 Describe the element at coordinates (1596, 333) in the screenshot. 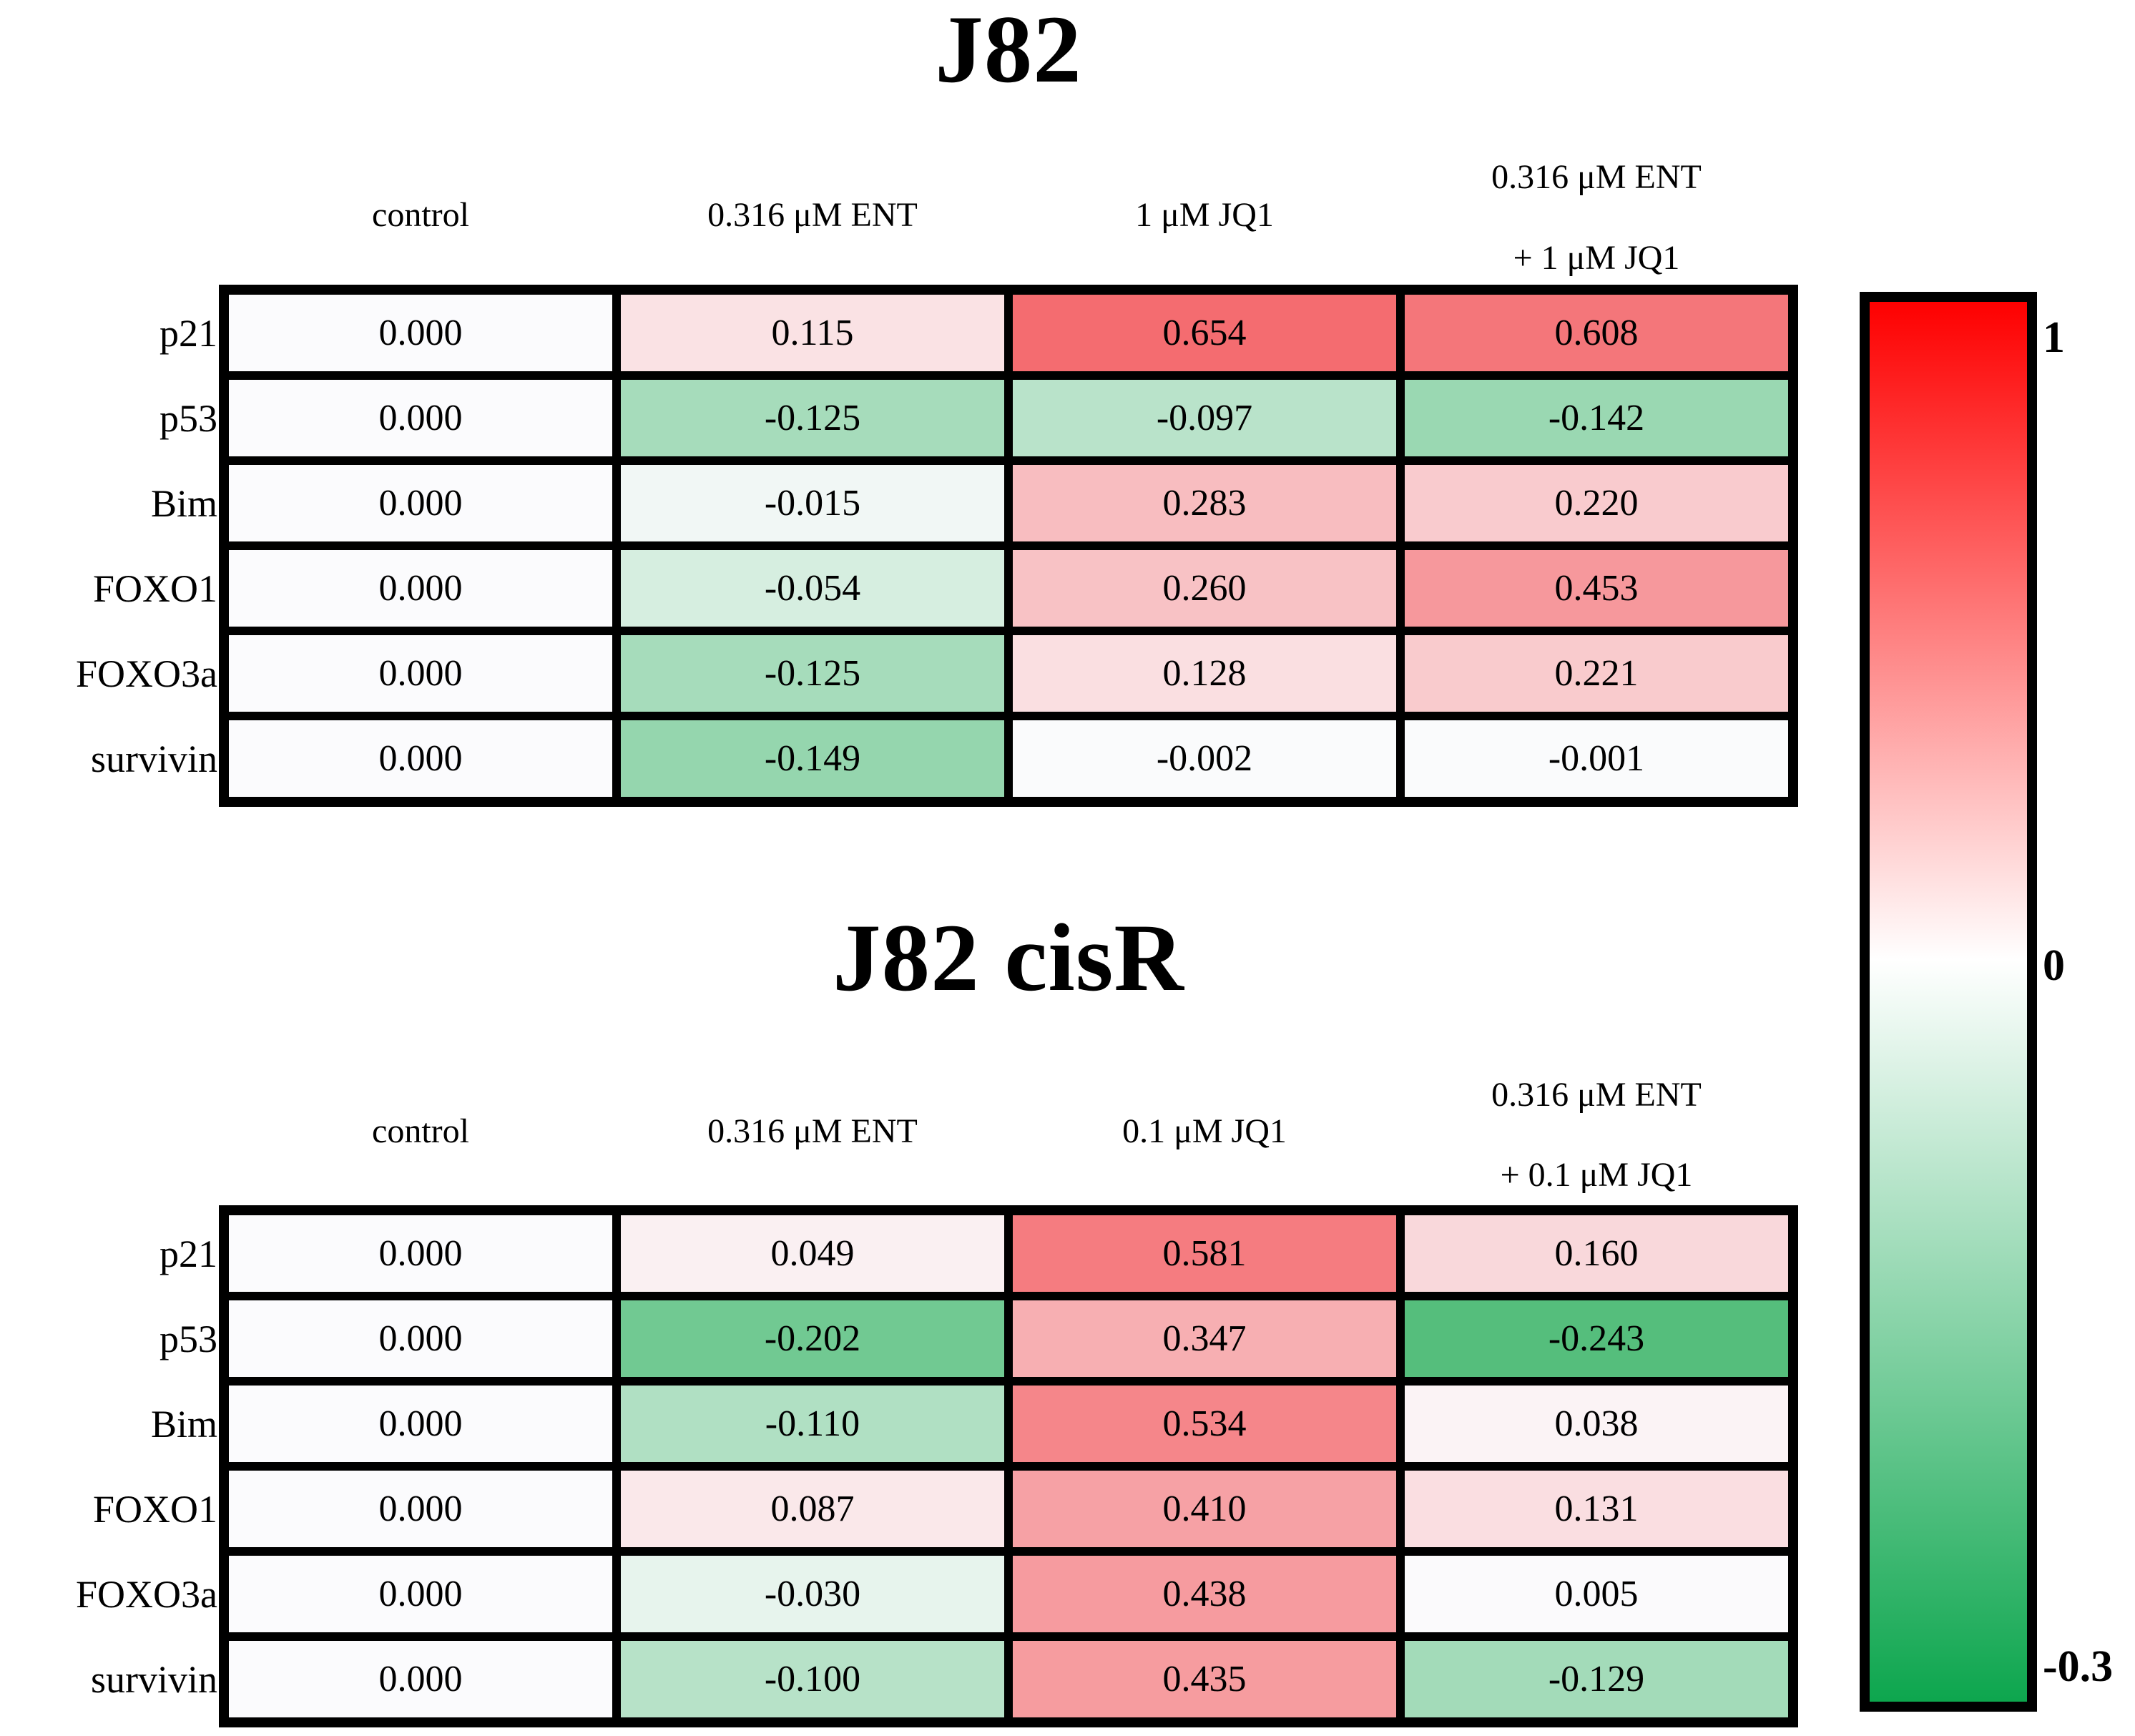

I see `heatmap-cell: 0.608` at that location.